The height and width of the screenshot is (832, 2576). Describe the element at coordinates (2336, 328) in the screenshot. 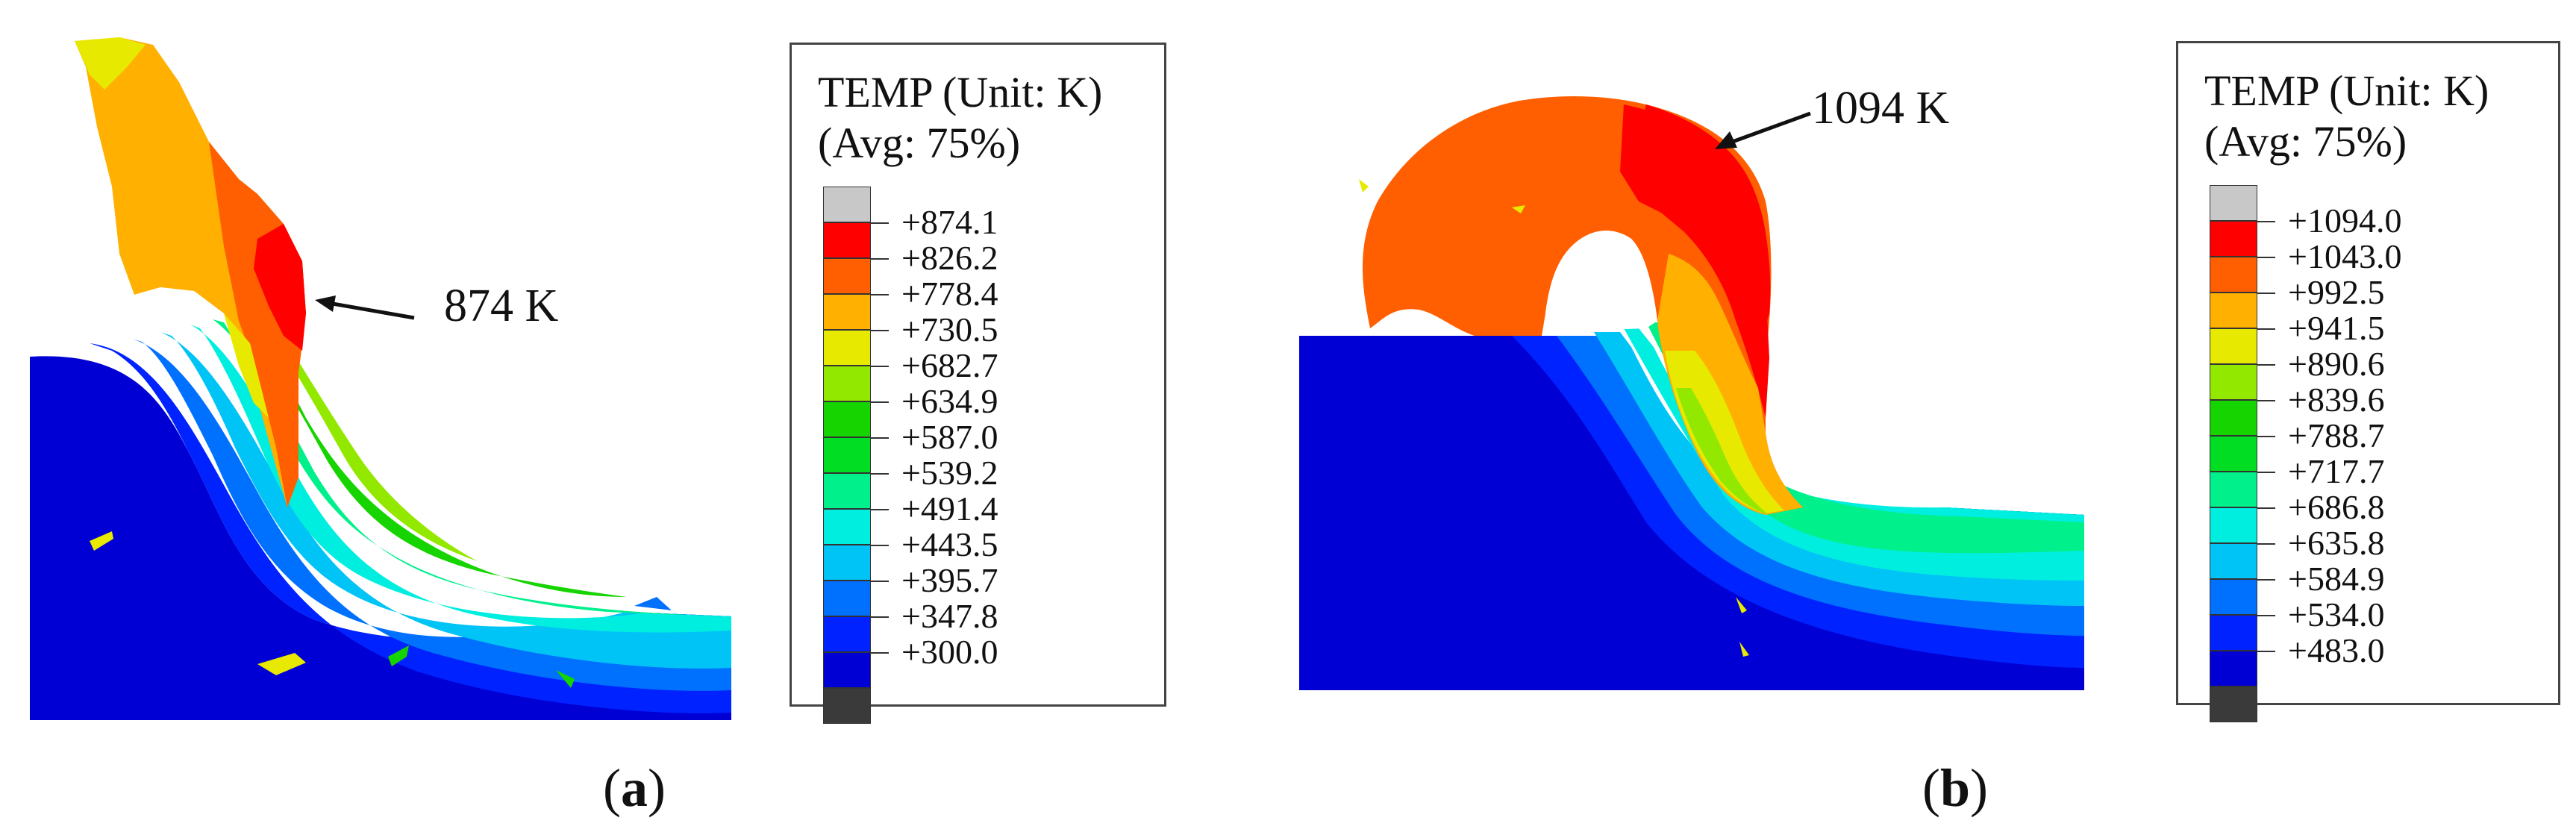

I see `legend-value-label: +941.5` at that location.